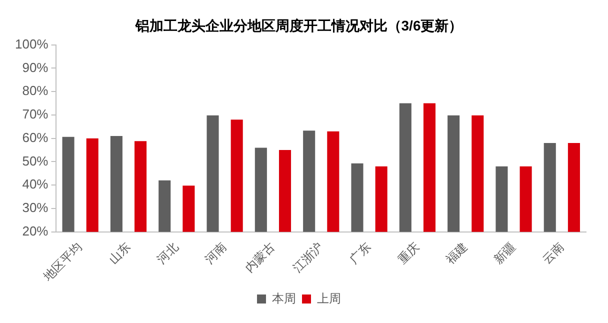  What do you see at coordinates (408, 253) in the screenshot?
I see `x-tick-label: 重庆` at bounding box center [408, 253].